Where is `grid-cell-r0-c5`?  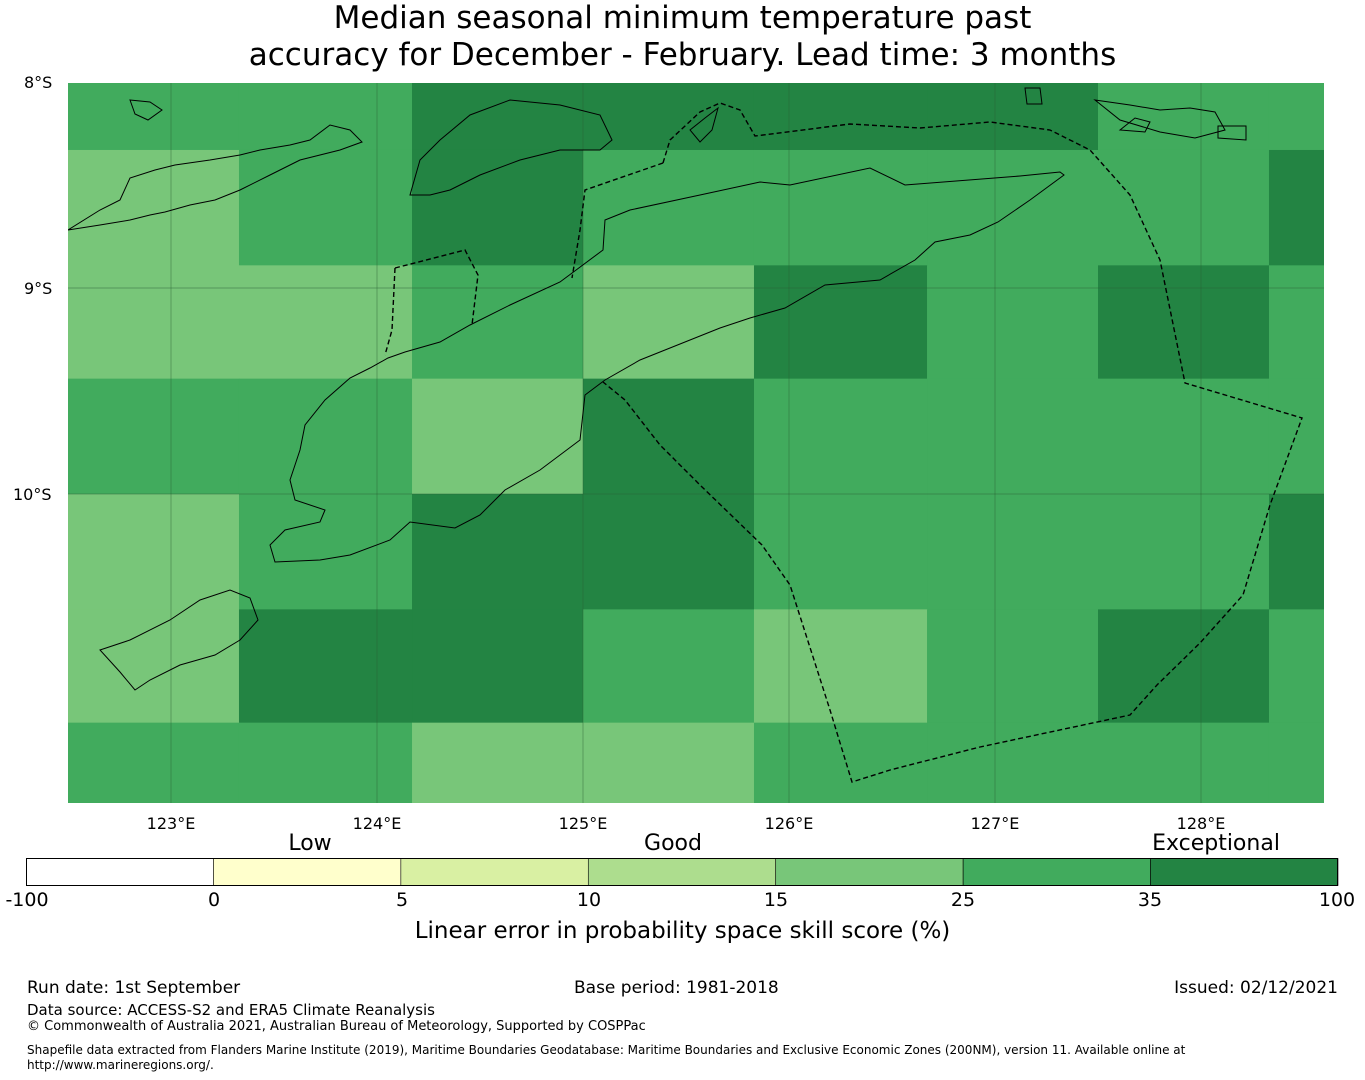 grid-cell-r0-c5 is located at coordinates (1013, 117).